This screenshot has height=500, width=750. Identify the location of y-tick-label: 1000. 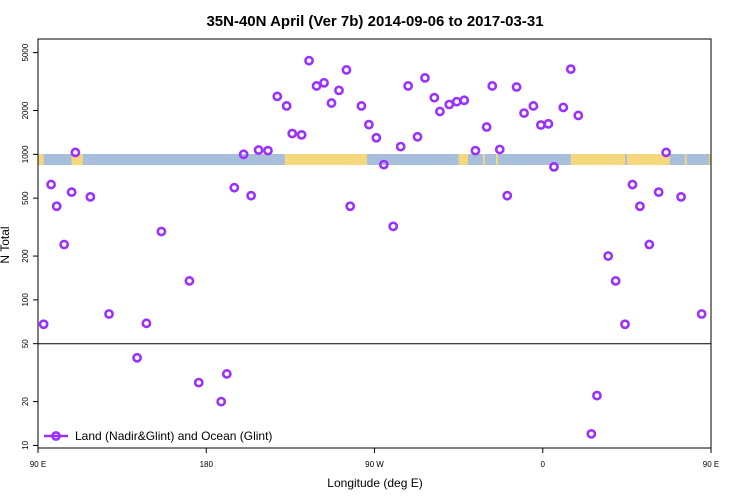
(25, 154).